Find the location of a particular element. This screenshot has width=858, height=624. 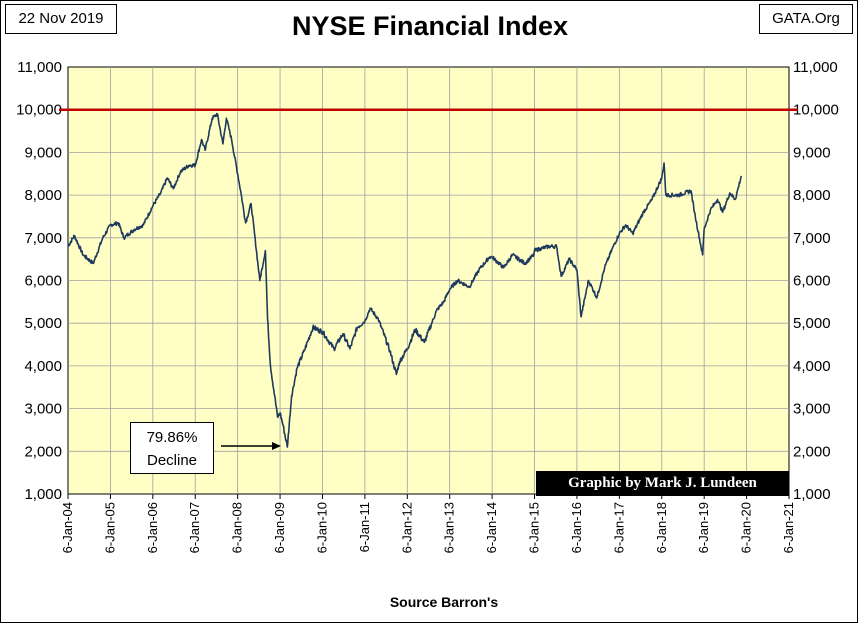

decline-annotation: 79.86% Decline is located at coordinates (172, 448).